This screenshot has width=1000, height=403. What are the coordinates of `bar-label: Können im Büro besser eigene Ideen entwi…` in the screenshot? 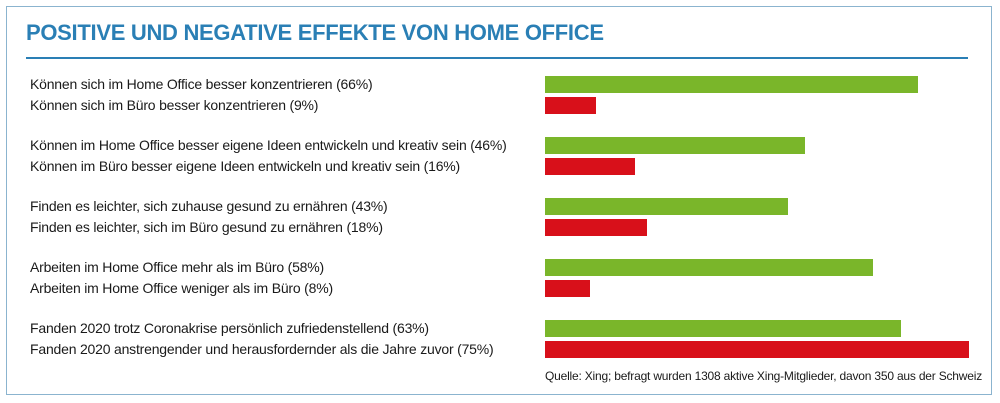 It's located at (245, 166).